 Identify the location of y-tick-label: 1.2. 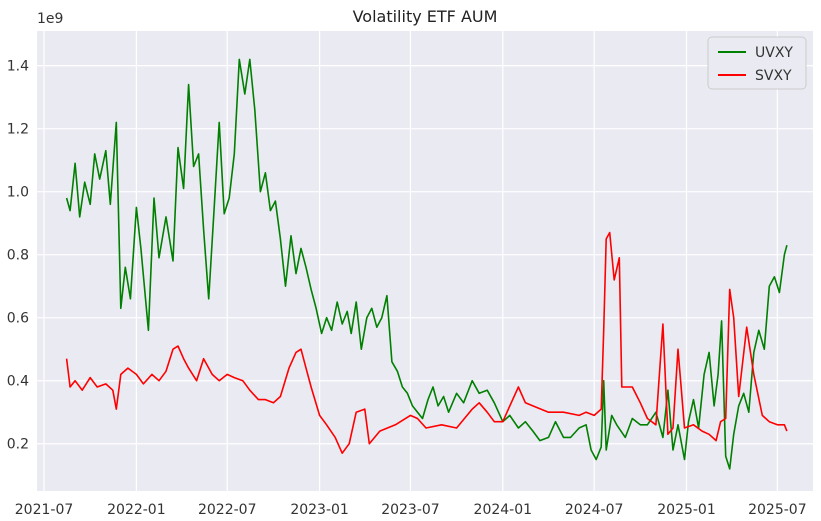
(18, 130).